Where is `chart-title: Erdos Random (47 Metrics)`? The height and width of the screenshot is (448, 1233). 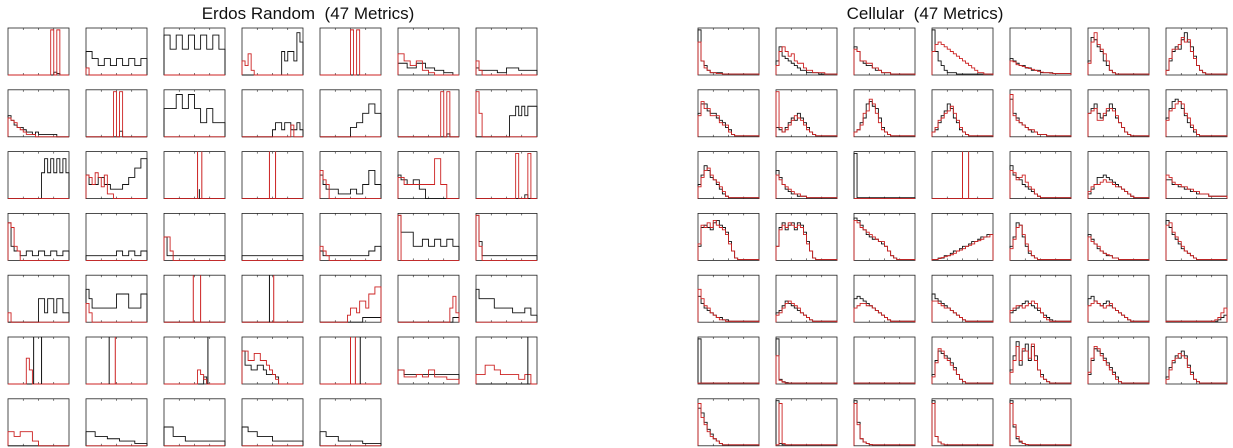 chart-title: Erdos Random (47 Metrics) is located at coordinates (308, 13).